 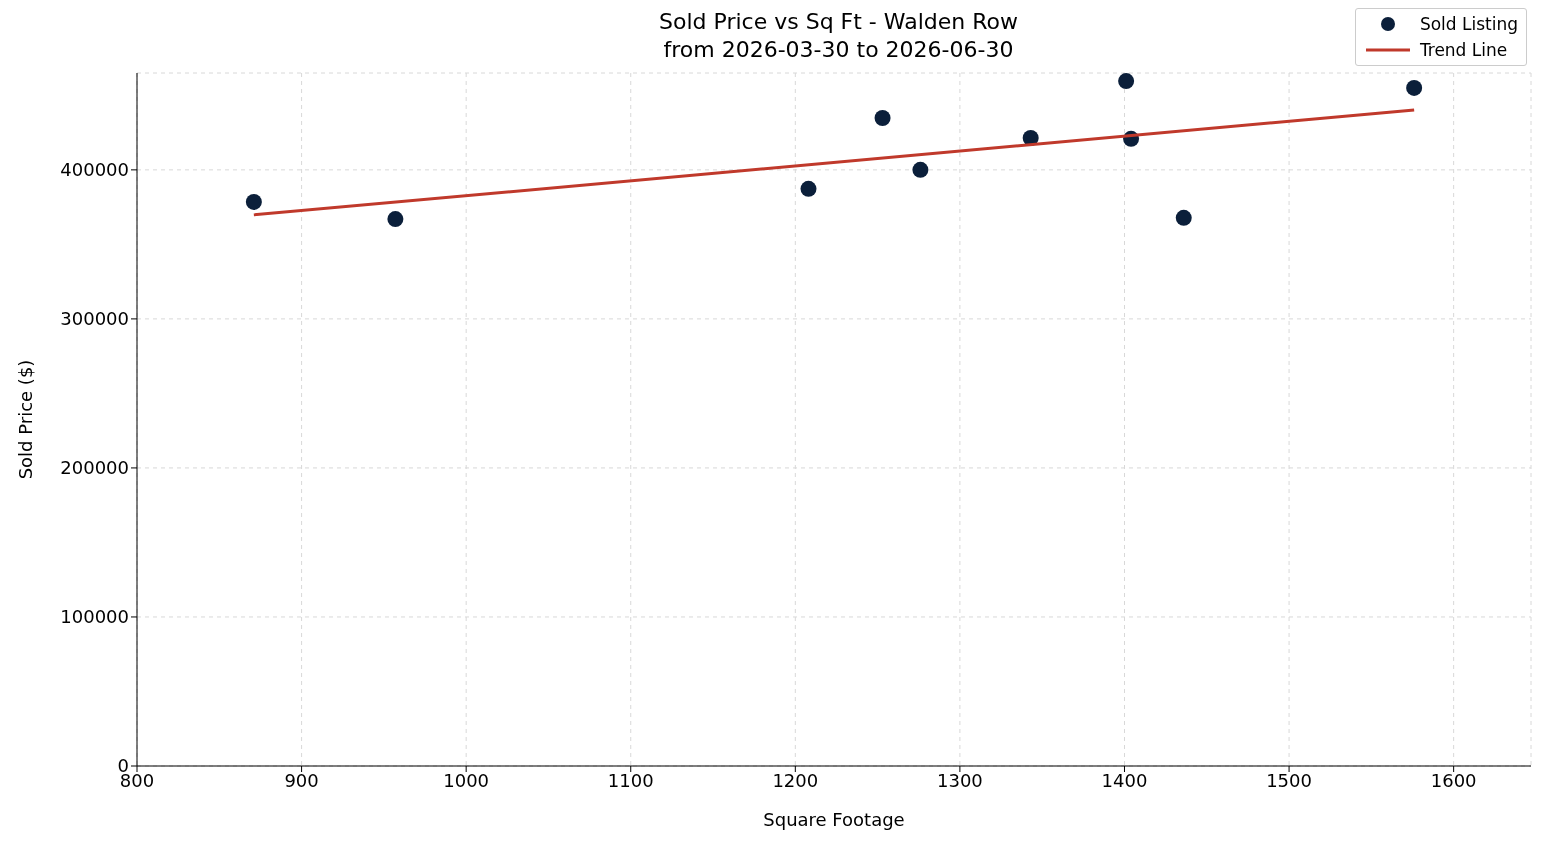 What do you see at coordinates (838, 49) in the screenshot?
I see `chart-subtitle: from 2026-03-30 to 2026-06-30` at bounding box center [838, 49].